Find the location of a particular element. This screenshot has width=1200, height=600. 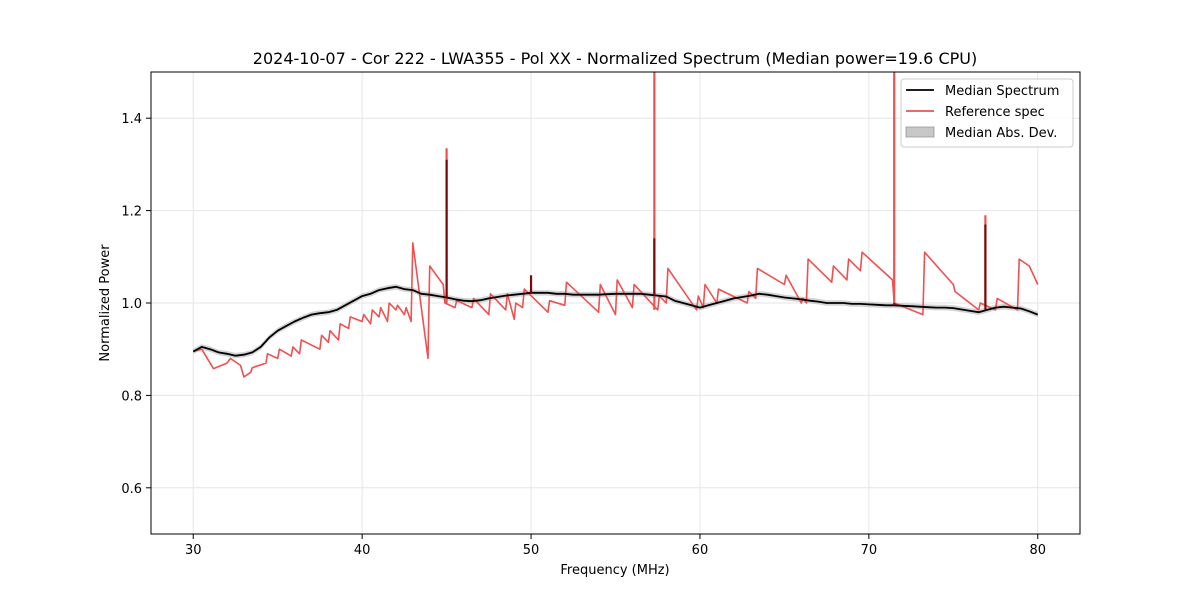

y-tick-label: 0.8 is located at coordinates (131, 396).